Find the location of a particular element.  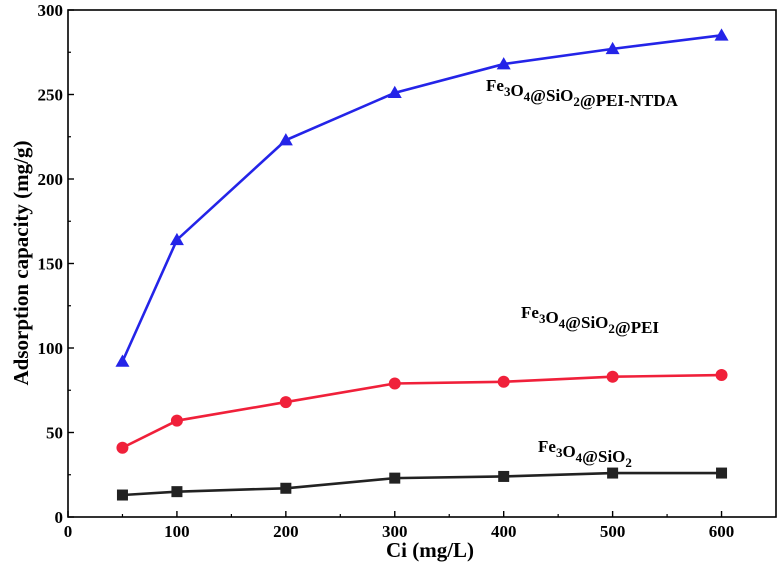

x-tick-label: 300 is located at coordinates (395, 531).